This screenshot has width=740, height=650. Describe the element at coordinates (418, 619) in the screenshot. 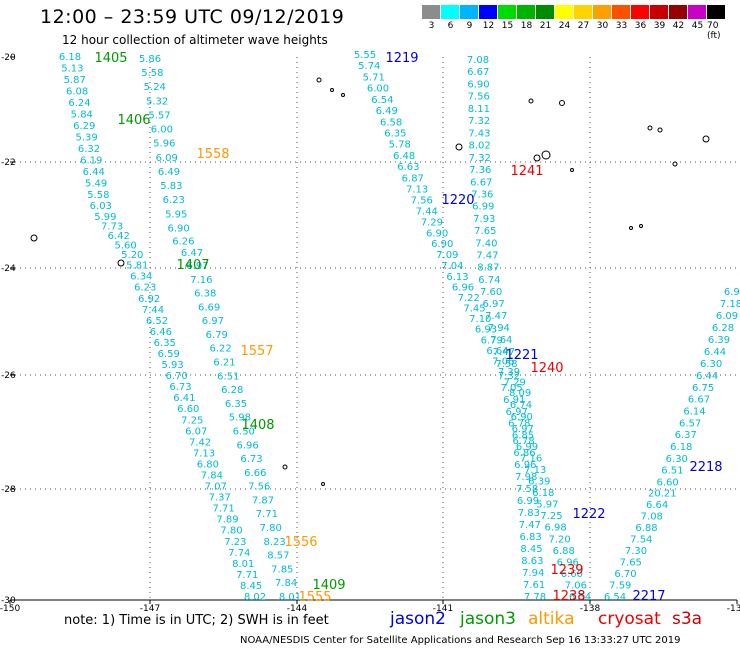

I see `satellite-legend-jason2: jason2` at that location.